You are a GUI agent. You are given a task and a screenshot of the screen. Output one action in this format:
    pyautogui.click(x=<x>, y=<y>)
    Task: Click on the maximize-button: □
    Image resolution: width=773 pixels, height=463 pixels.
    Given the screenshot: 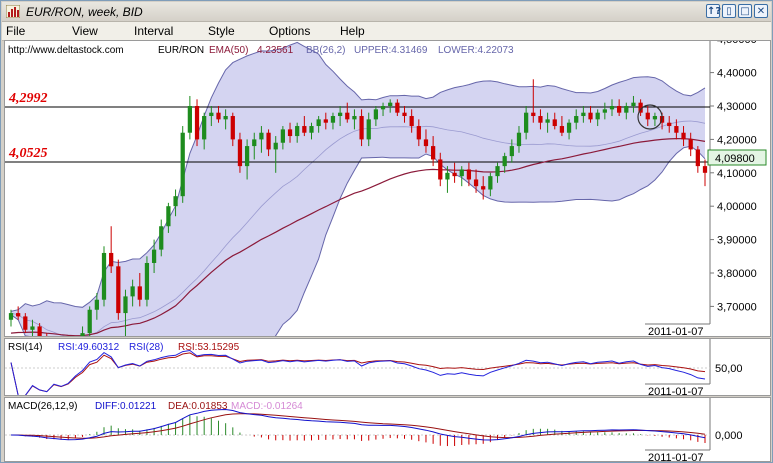 What is the action you would take?
    pyautogui.click(x=745, y=11)
    